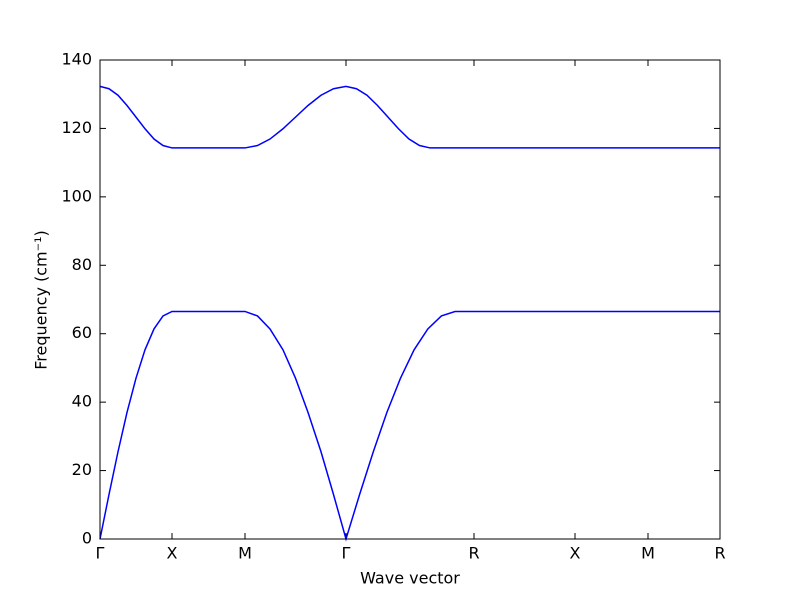 Image resolution: width=800 pixels, height=600 pixels. What do you see at coordinates (41, 299) in the screenshot?
I see `y-axis-label: Frequency (cm⁻¹)` at bounding box center [41, 299].